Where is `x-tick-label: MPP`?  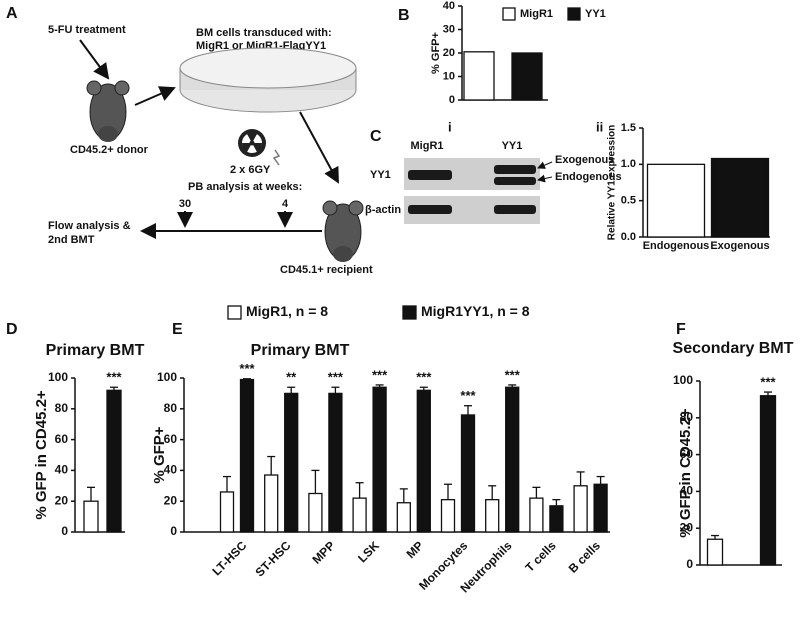 x-tick-label: MPP is located at coordinates (323, 552).